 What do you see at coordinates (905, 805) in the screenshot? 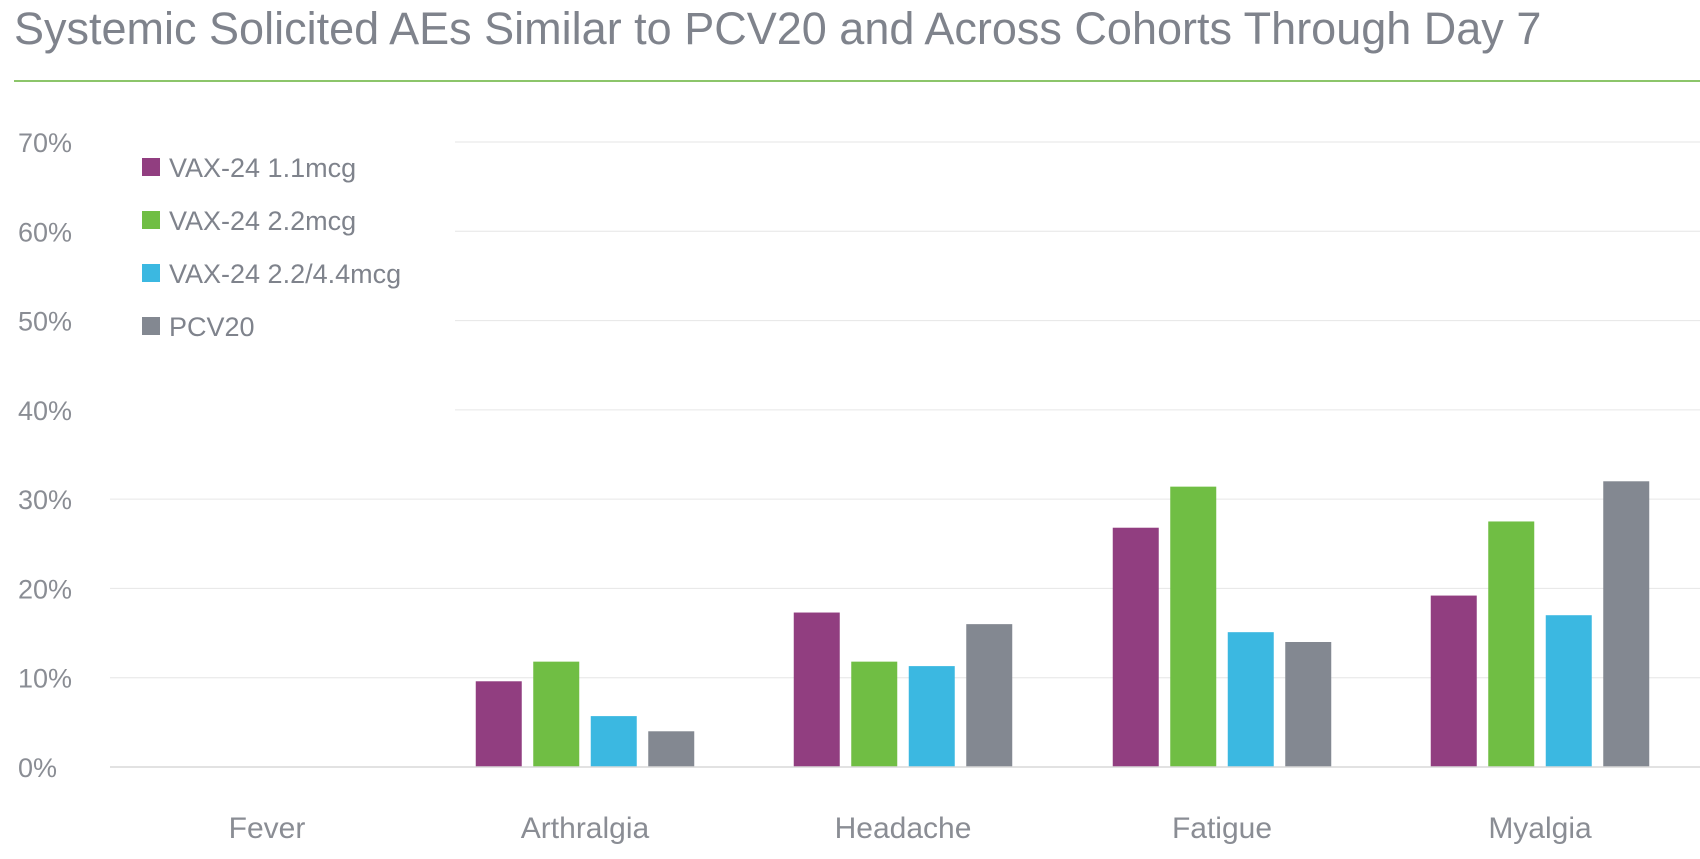
I see `x-axis: Fever Arthralgia Headache Fatigue Myalgia` at bounding box center [905, 805].